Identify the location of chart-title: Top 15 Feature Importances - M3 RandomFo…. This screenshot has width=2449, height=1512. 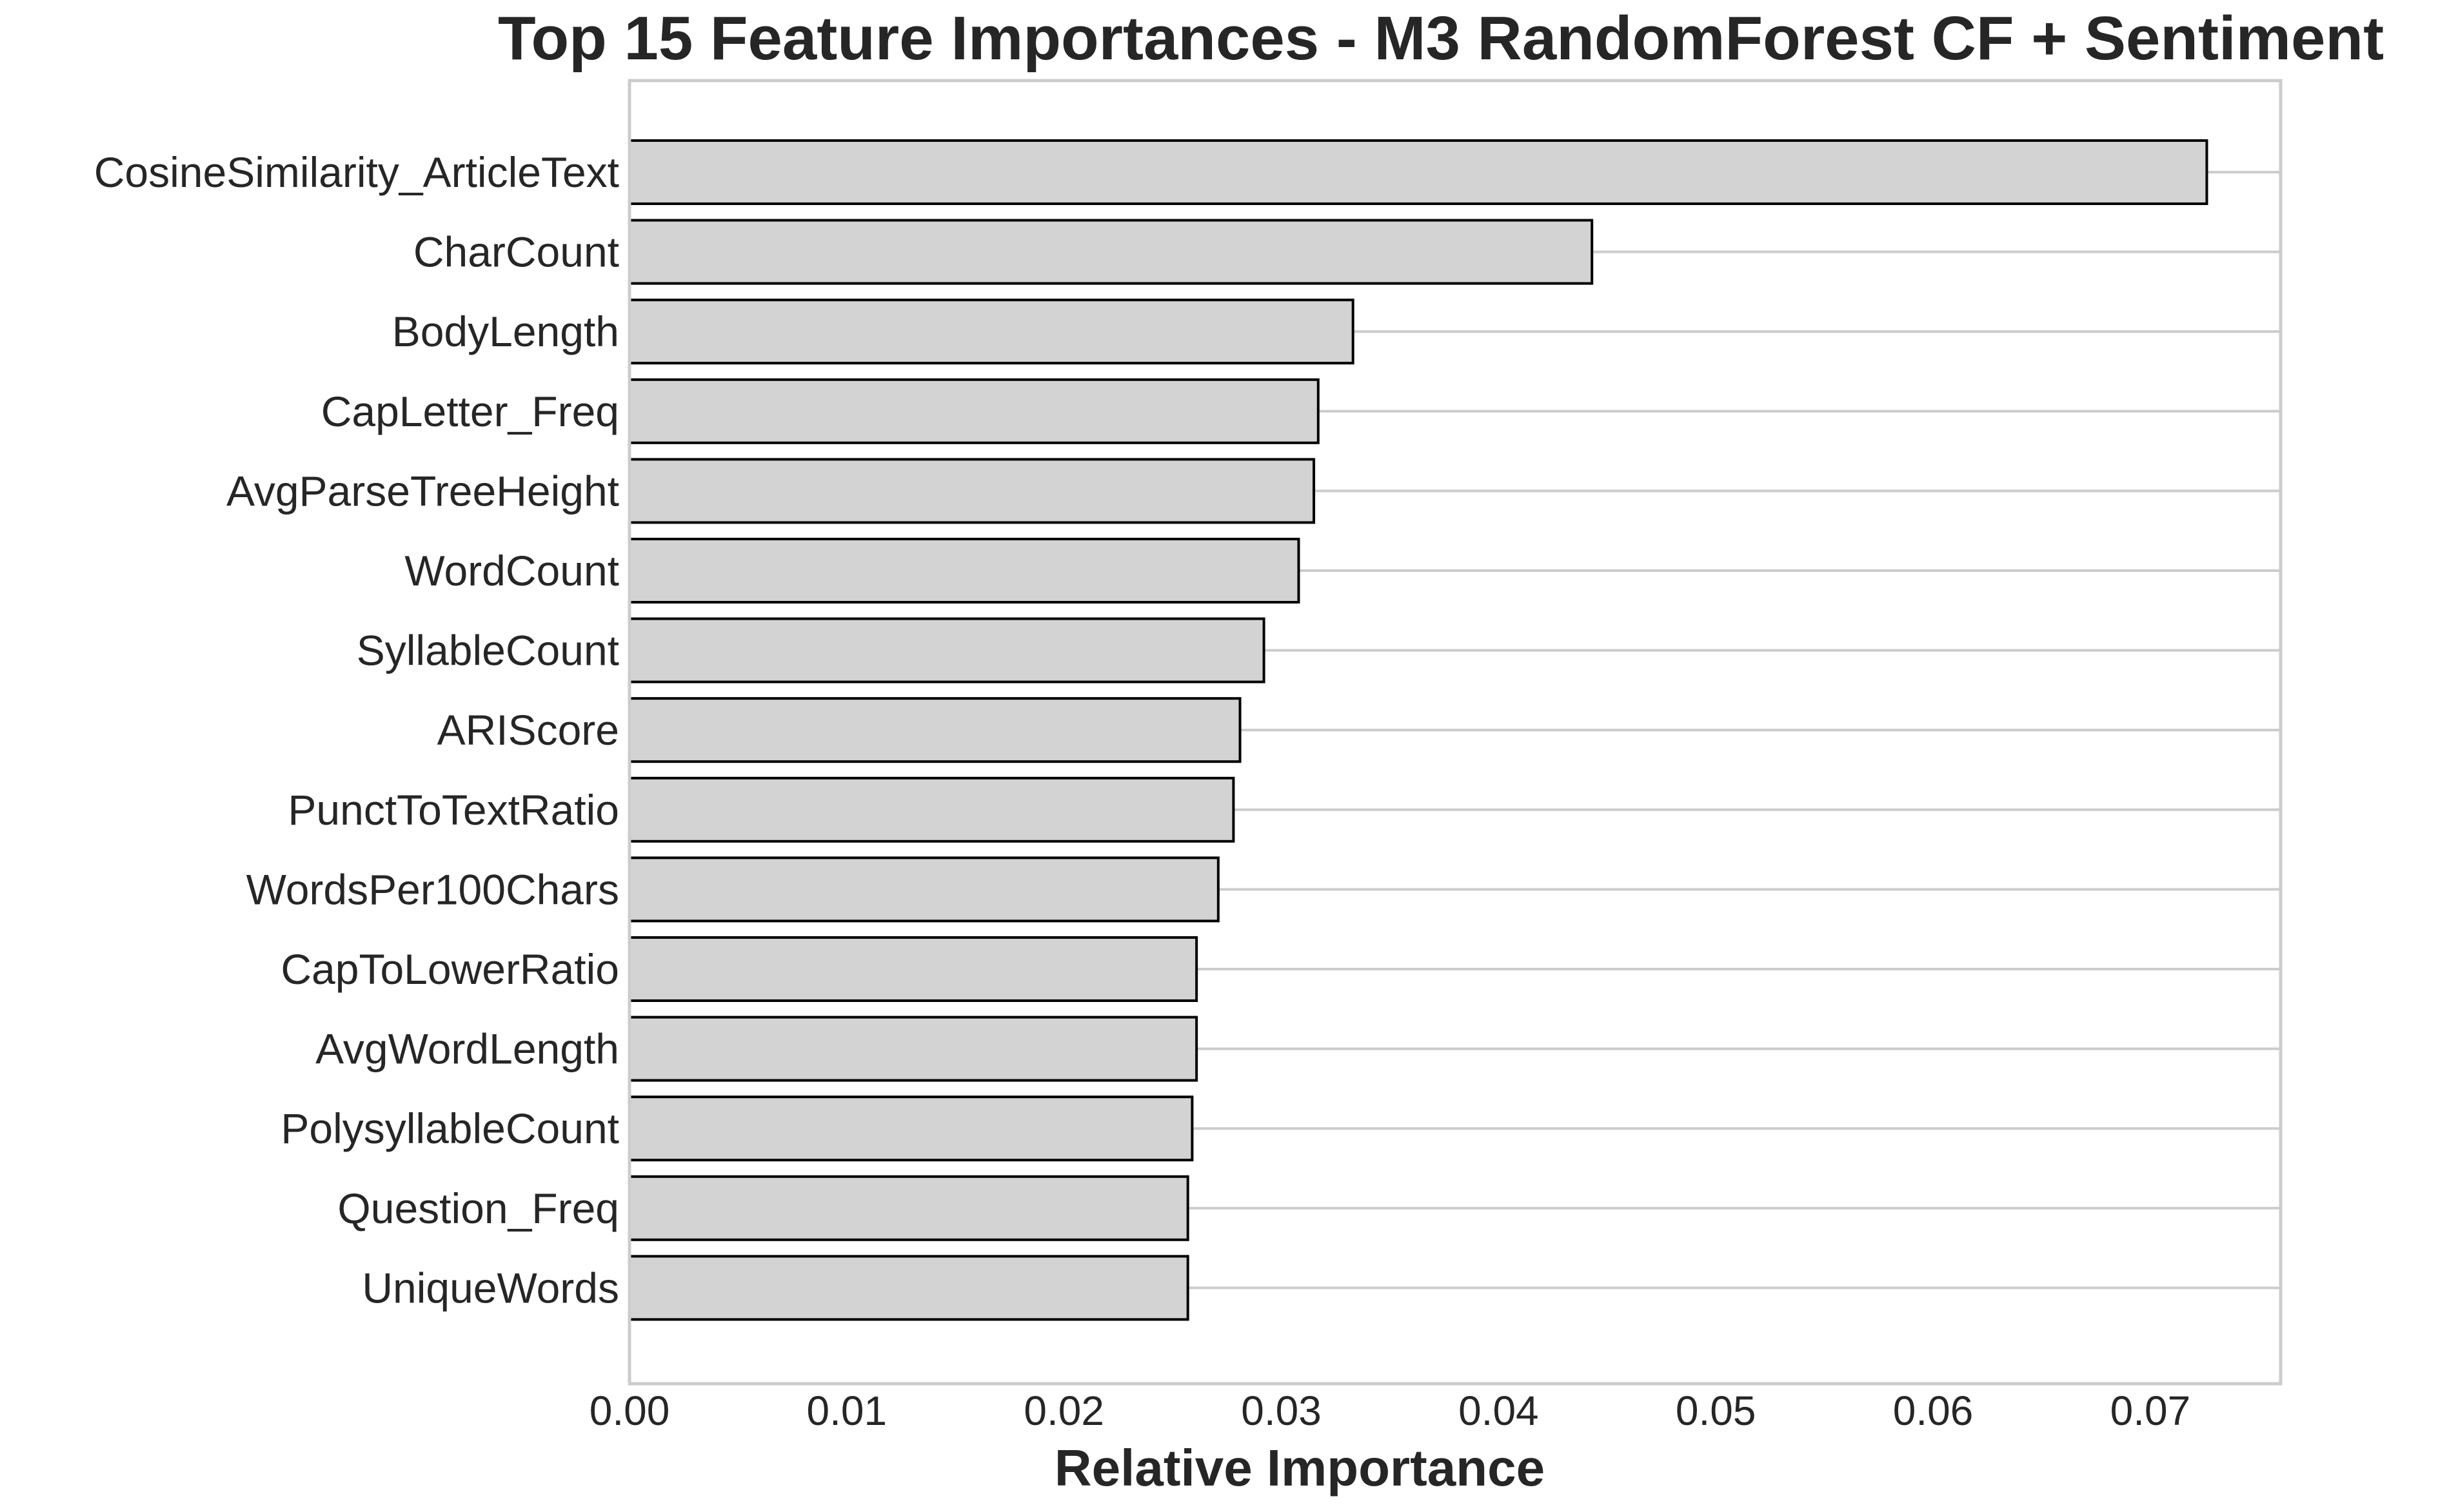
(1441, 38).